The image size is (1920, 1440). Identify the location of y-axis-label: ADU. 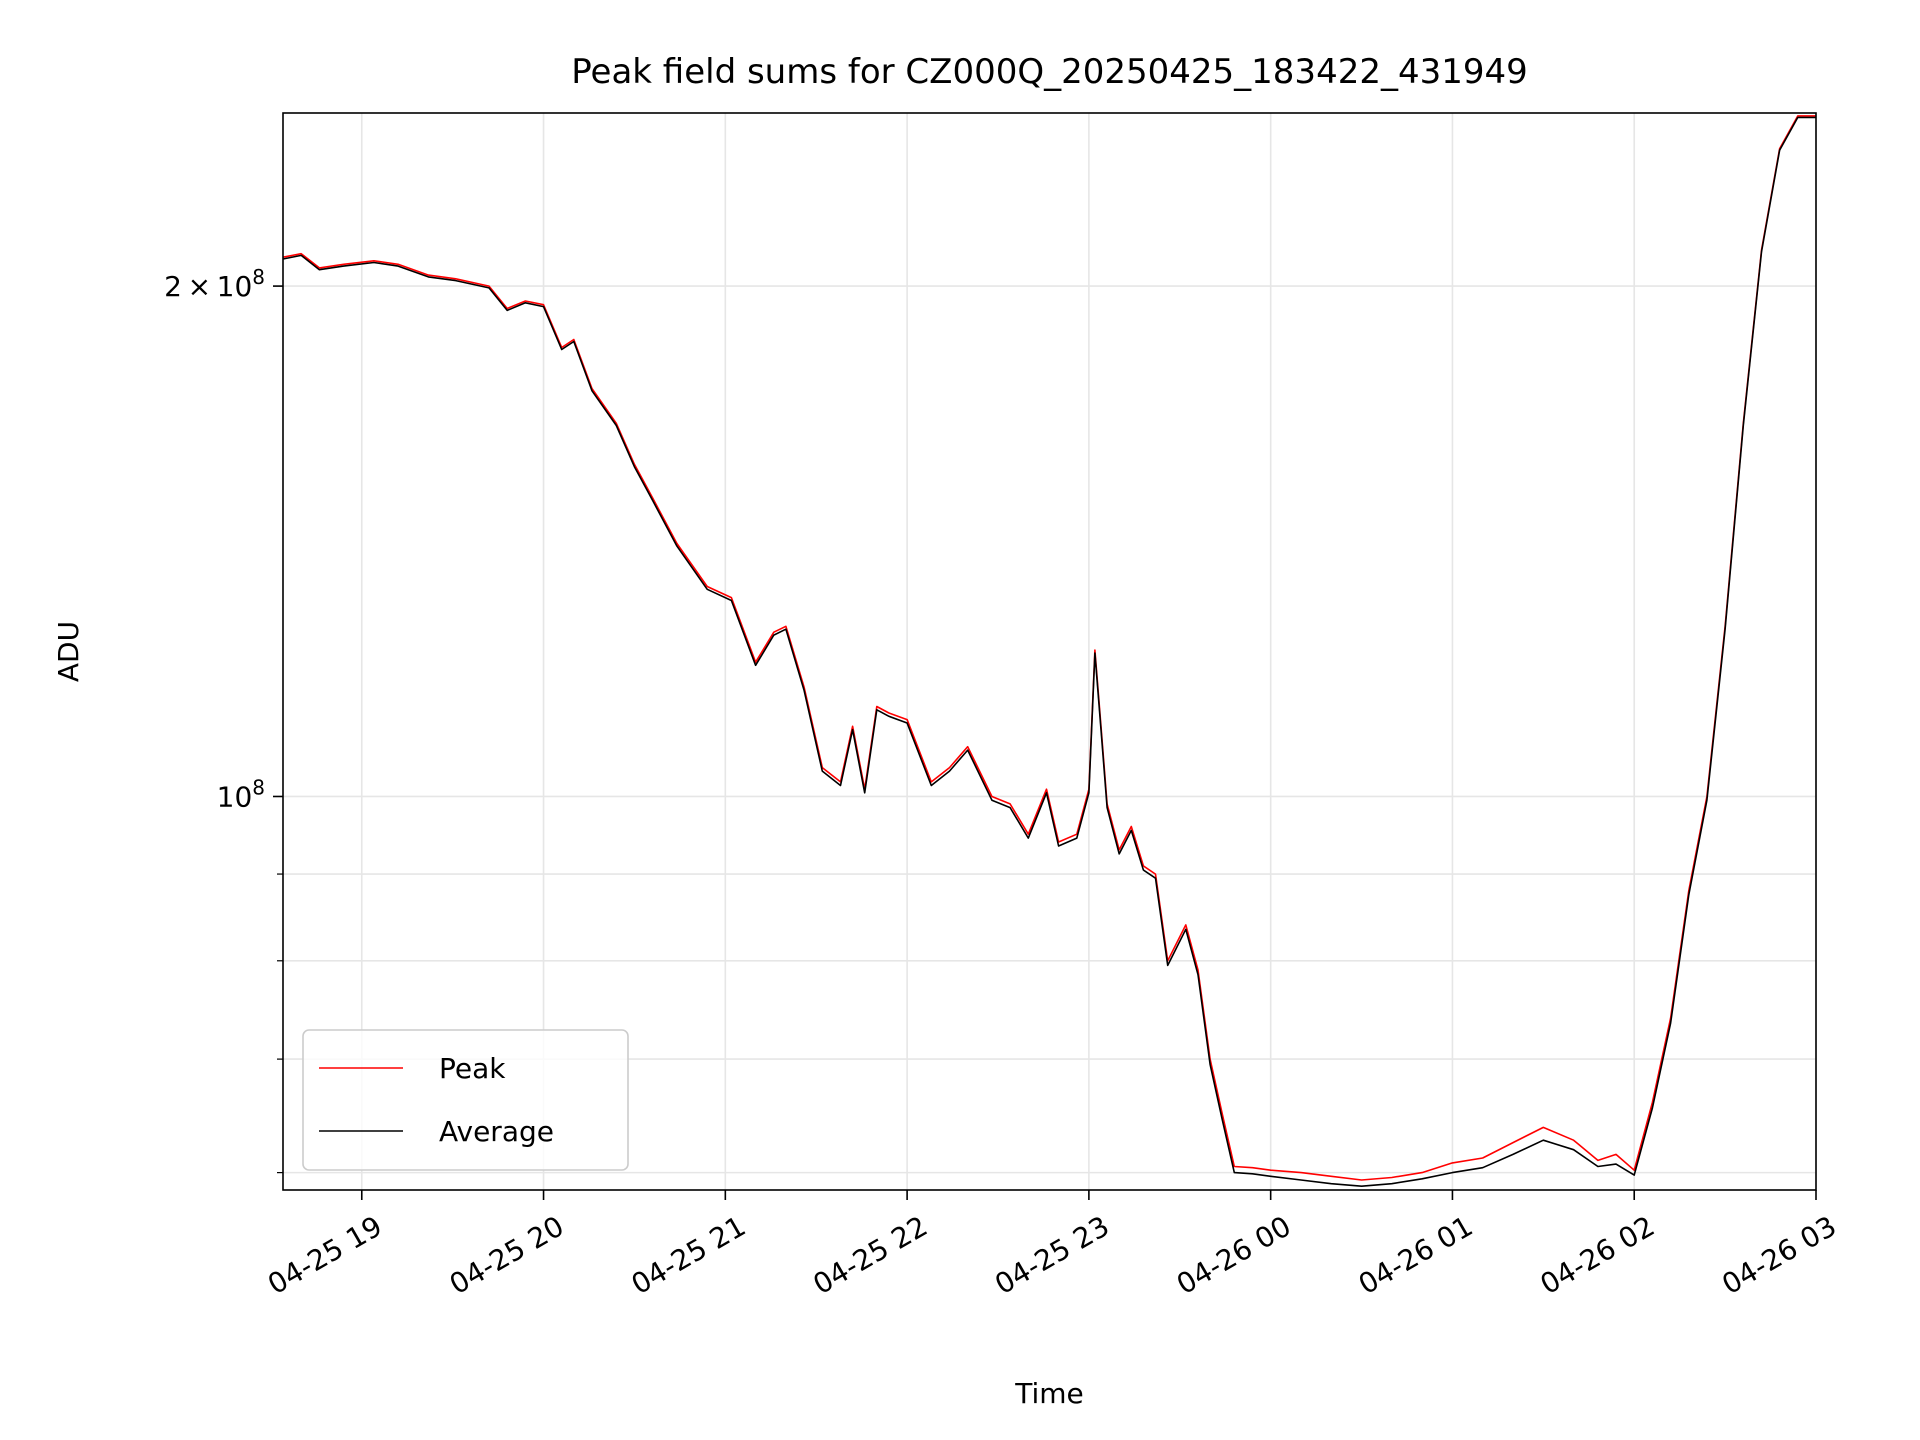
(68, 651).